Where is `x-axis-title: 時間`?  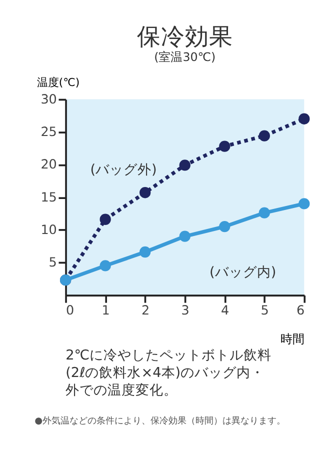
x-axis-title: 時間 is located at coordinates (292, 339).